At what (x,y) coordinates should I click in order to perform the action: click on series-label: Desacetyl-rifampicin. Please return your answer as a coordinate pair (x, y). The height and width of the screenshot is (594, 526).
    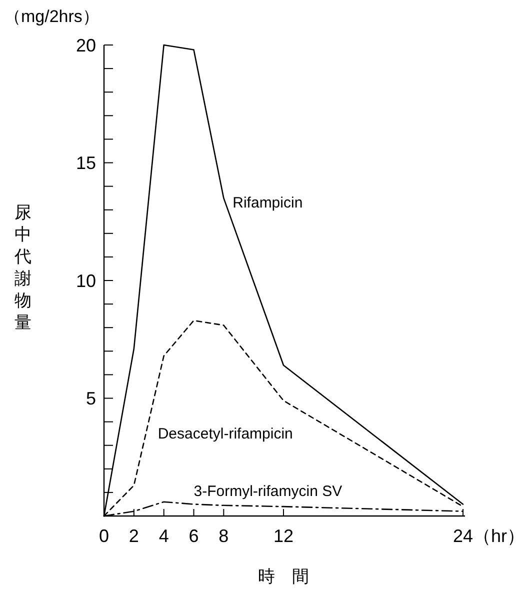
    Looking at the image, I should click on (225, 433).